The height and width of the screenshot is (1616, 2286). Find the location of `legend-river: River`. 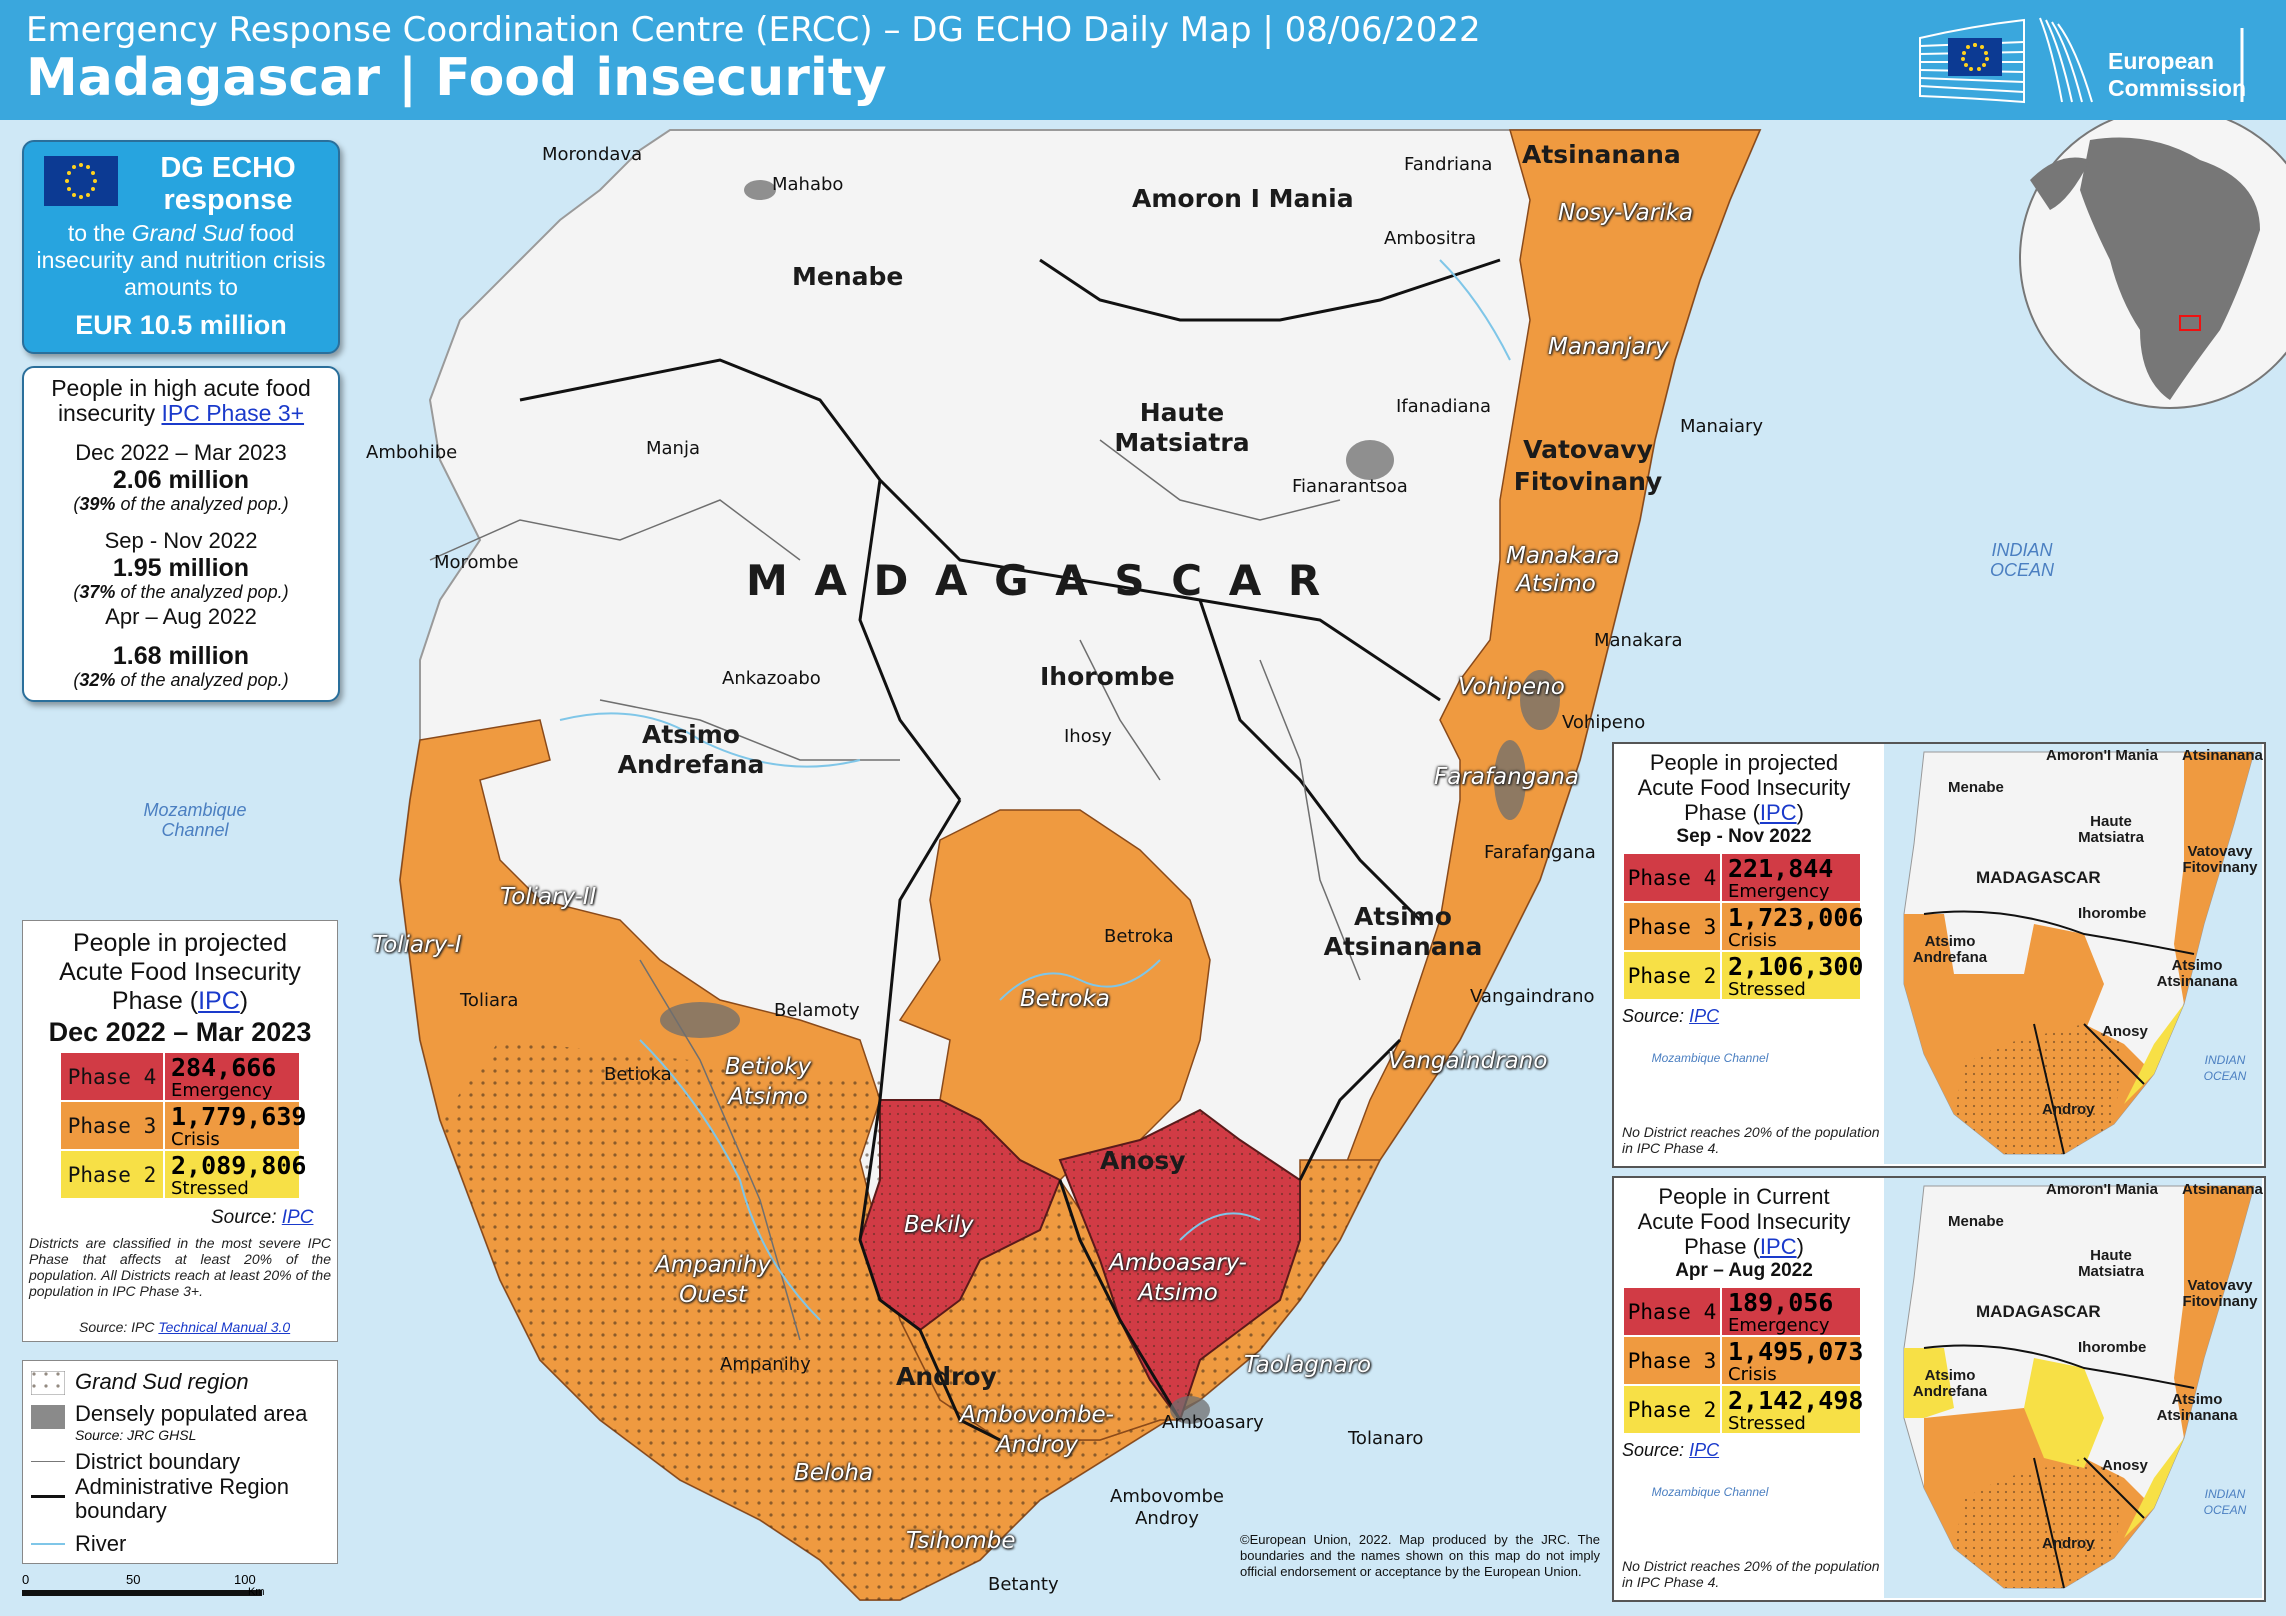

legend-river: River is located at coordinates (101, 1543).